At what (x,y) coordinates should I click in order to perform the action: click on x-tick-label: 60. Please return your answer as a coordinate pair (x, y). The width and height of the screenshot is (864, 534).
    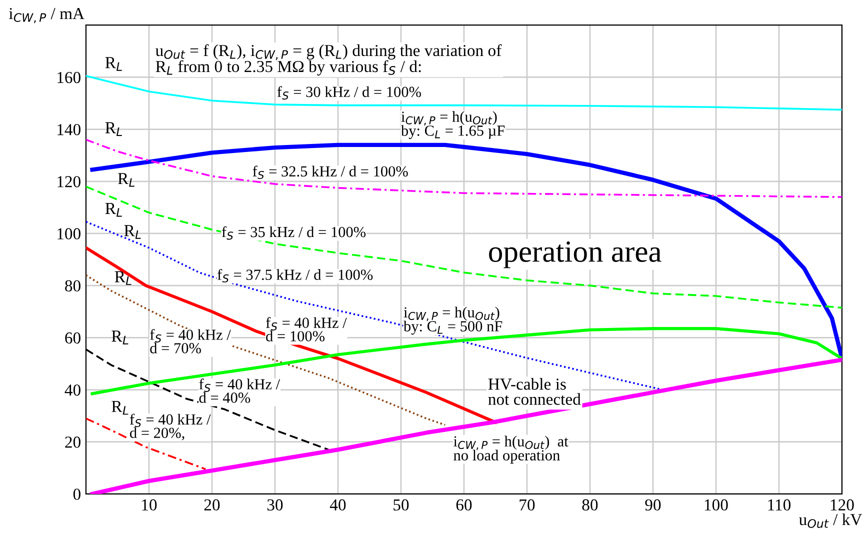
    Looking at the image, I should click on (464, 505).